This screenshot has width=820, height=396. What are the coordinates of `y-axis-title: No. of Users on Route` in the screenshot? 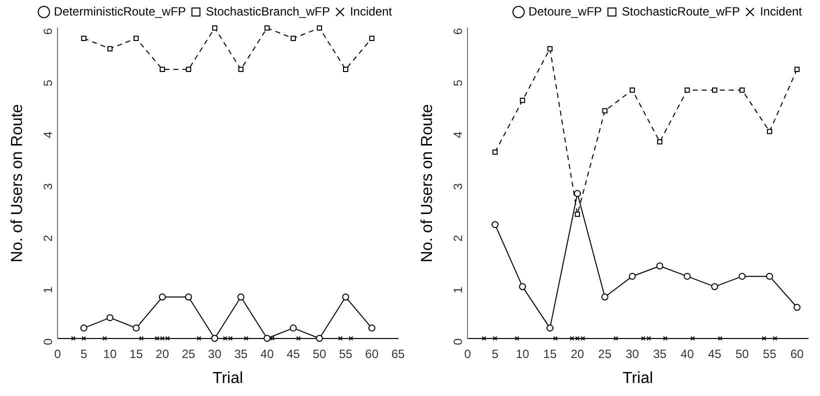 It's located at (427, 183).